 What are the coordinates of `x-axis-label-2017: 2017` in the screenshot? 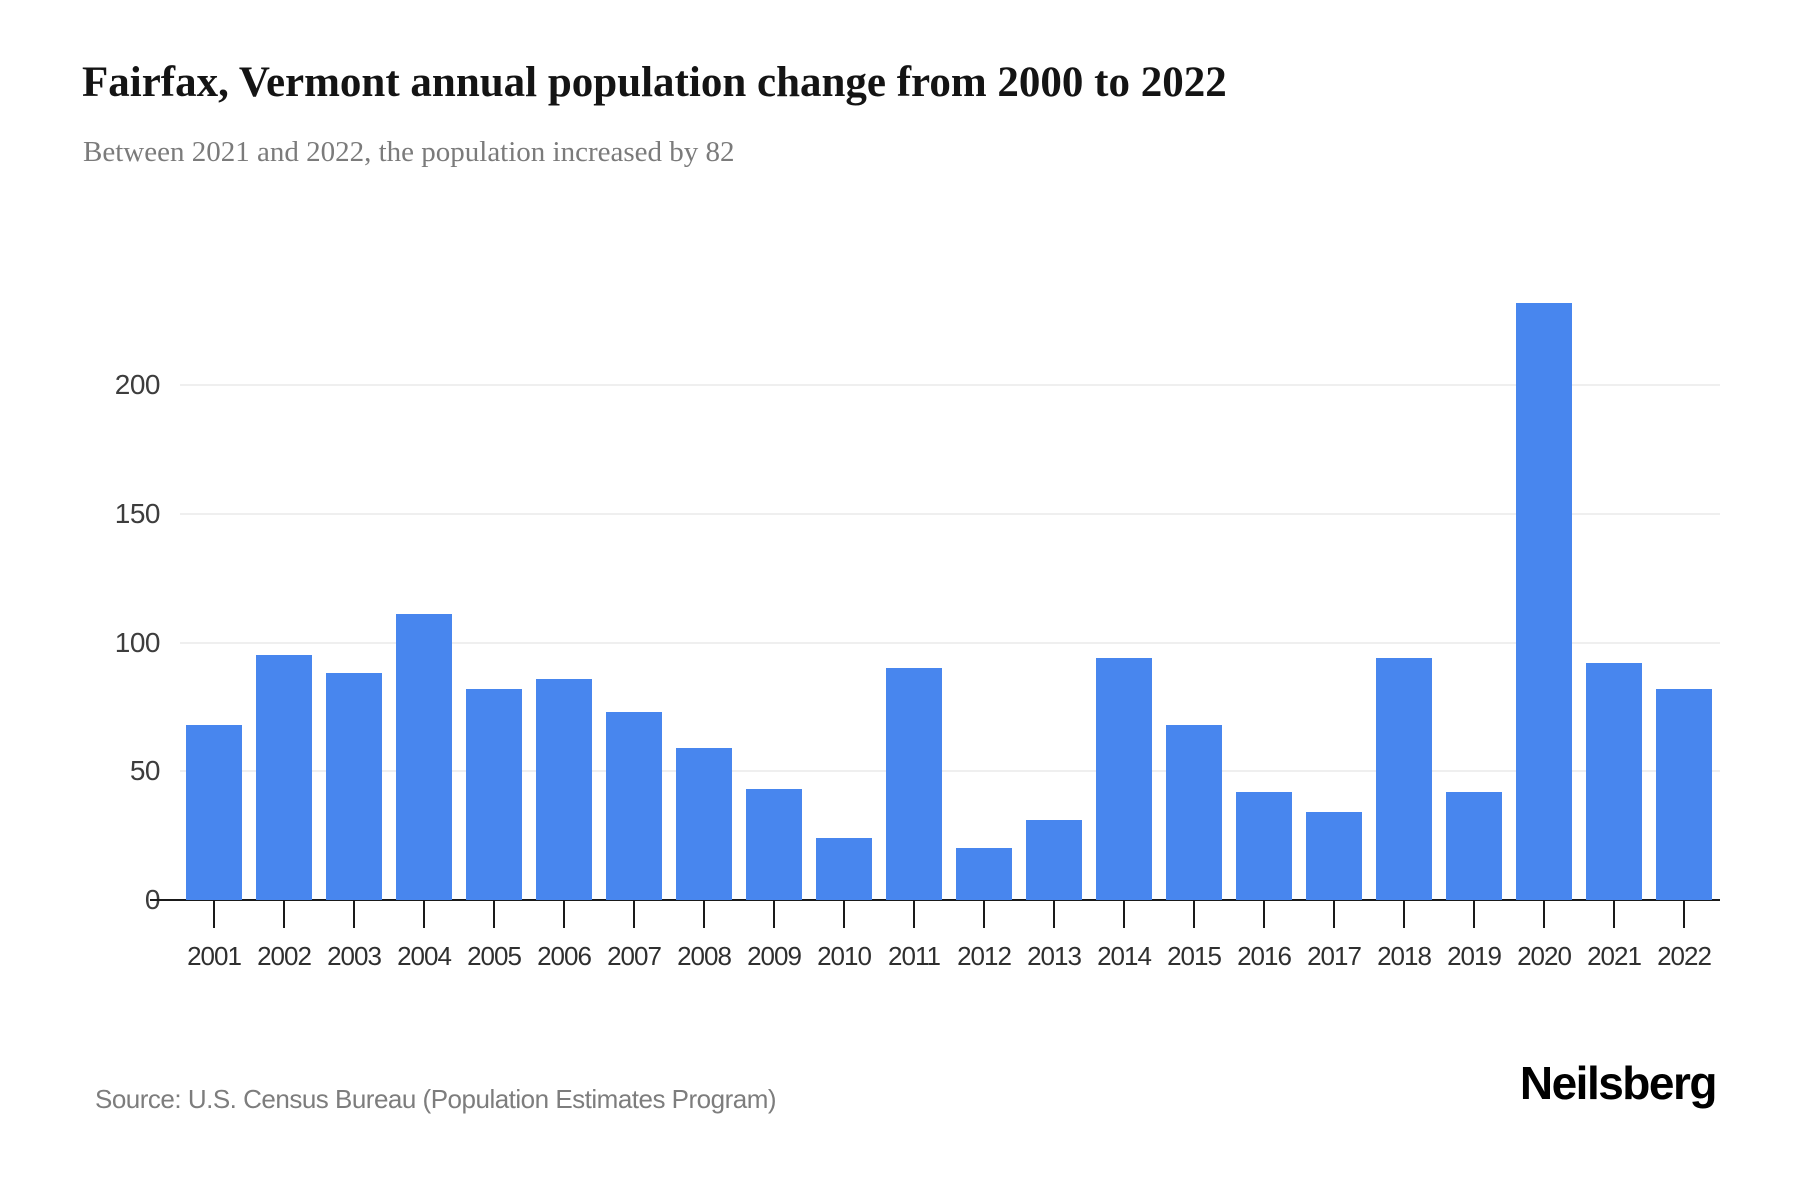 It's located at (1334, 956).